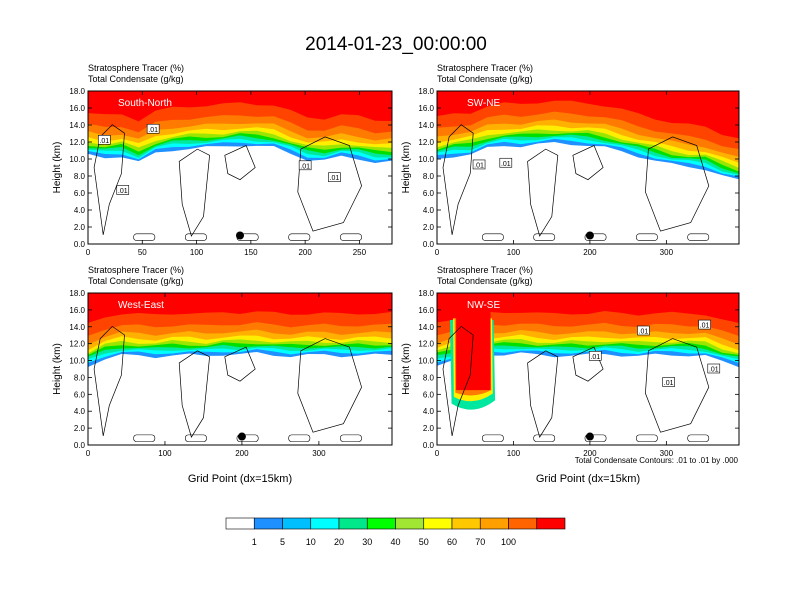 The image size is (792, 612). What do you see at coordinates (589, 436) in the screenshot?
I see `location-marker` at bounding box center [589, 436].